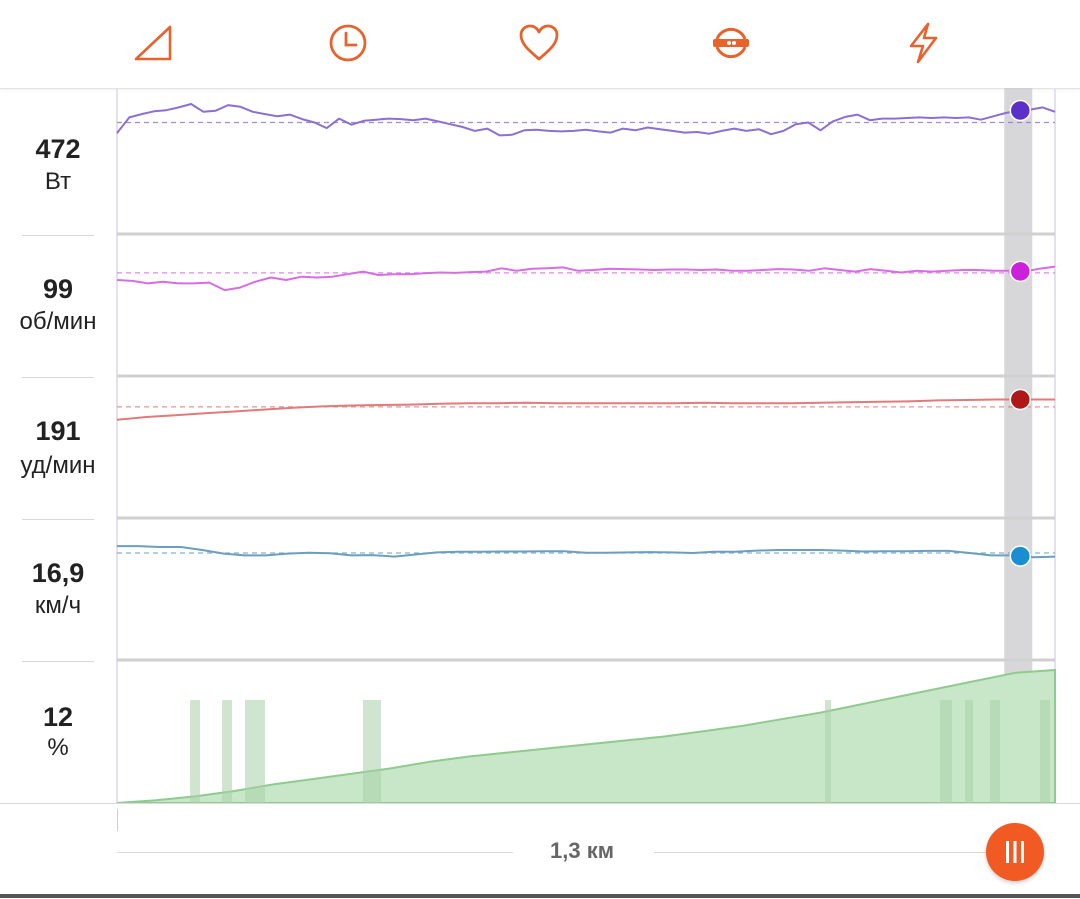 The width and height of the screenshot is (1080, 899). Describe the element at coordinates (1020, 271) in the screenshot. I see `cadence-cursor-dot` at that location.